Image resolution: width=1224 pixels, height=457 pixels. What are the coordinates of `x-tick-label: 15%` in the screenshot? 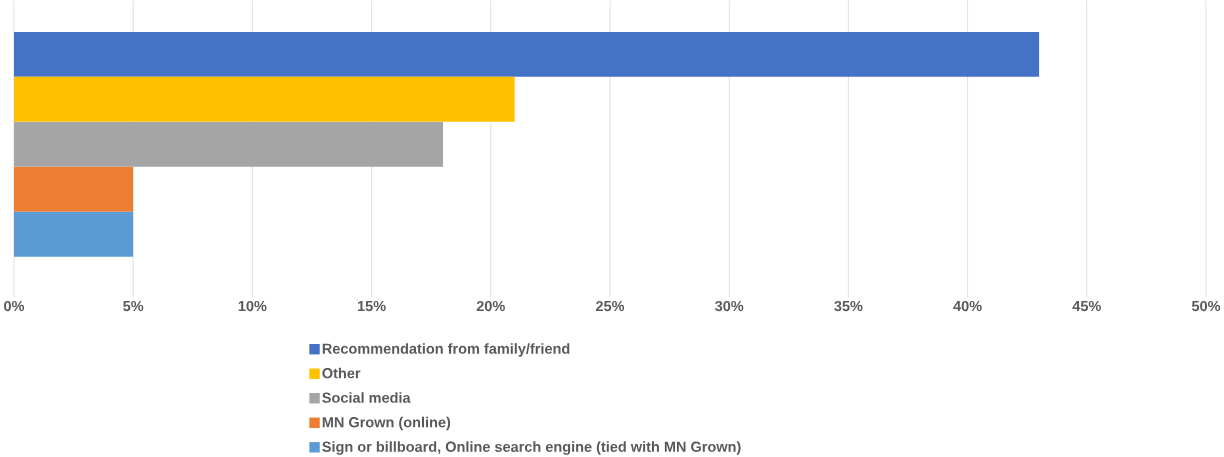 It's located at (371, 305).